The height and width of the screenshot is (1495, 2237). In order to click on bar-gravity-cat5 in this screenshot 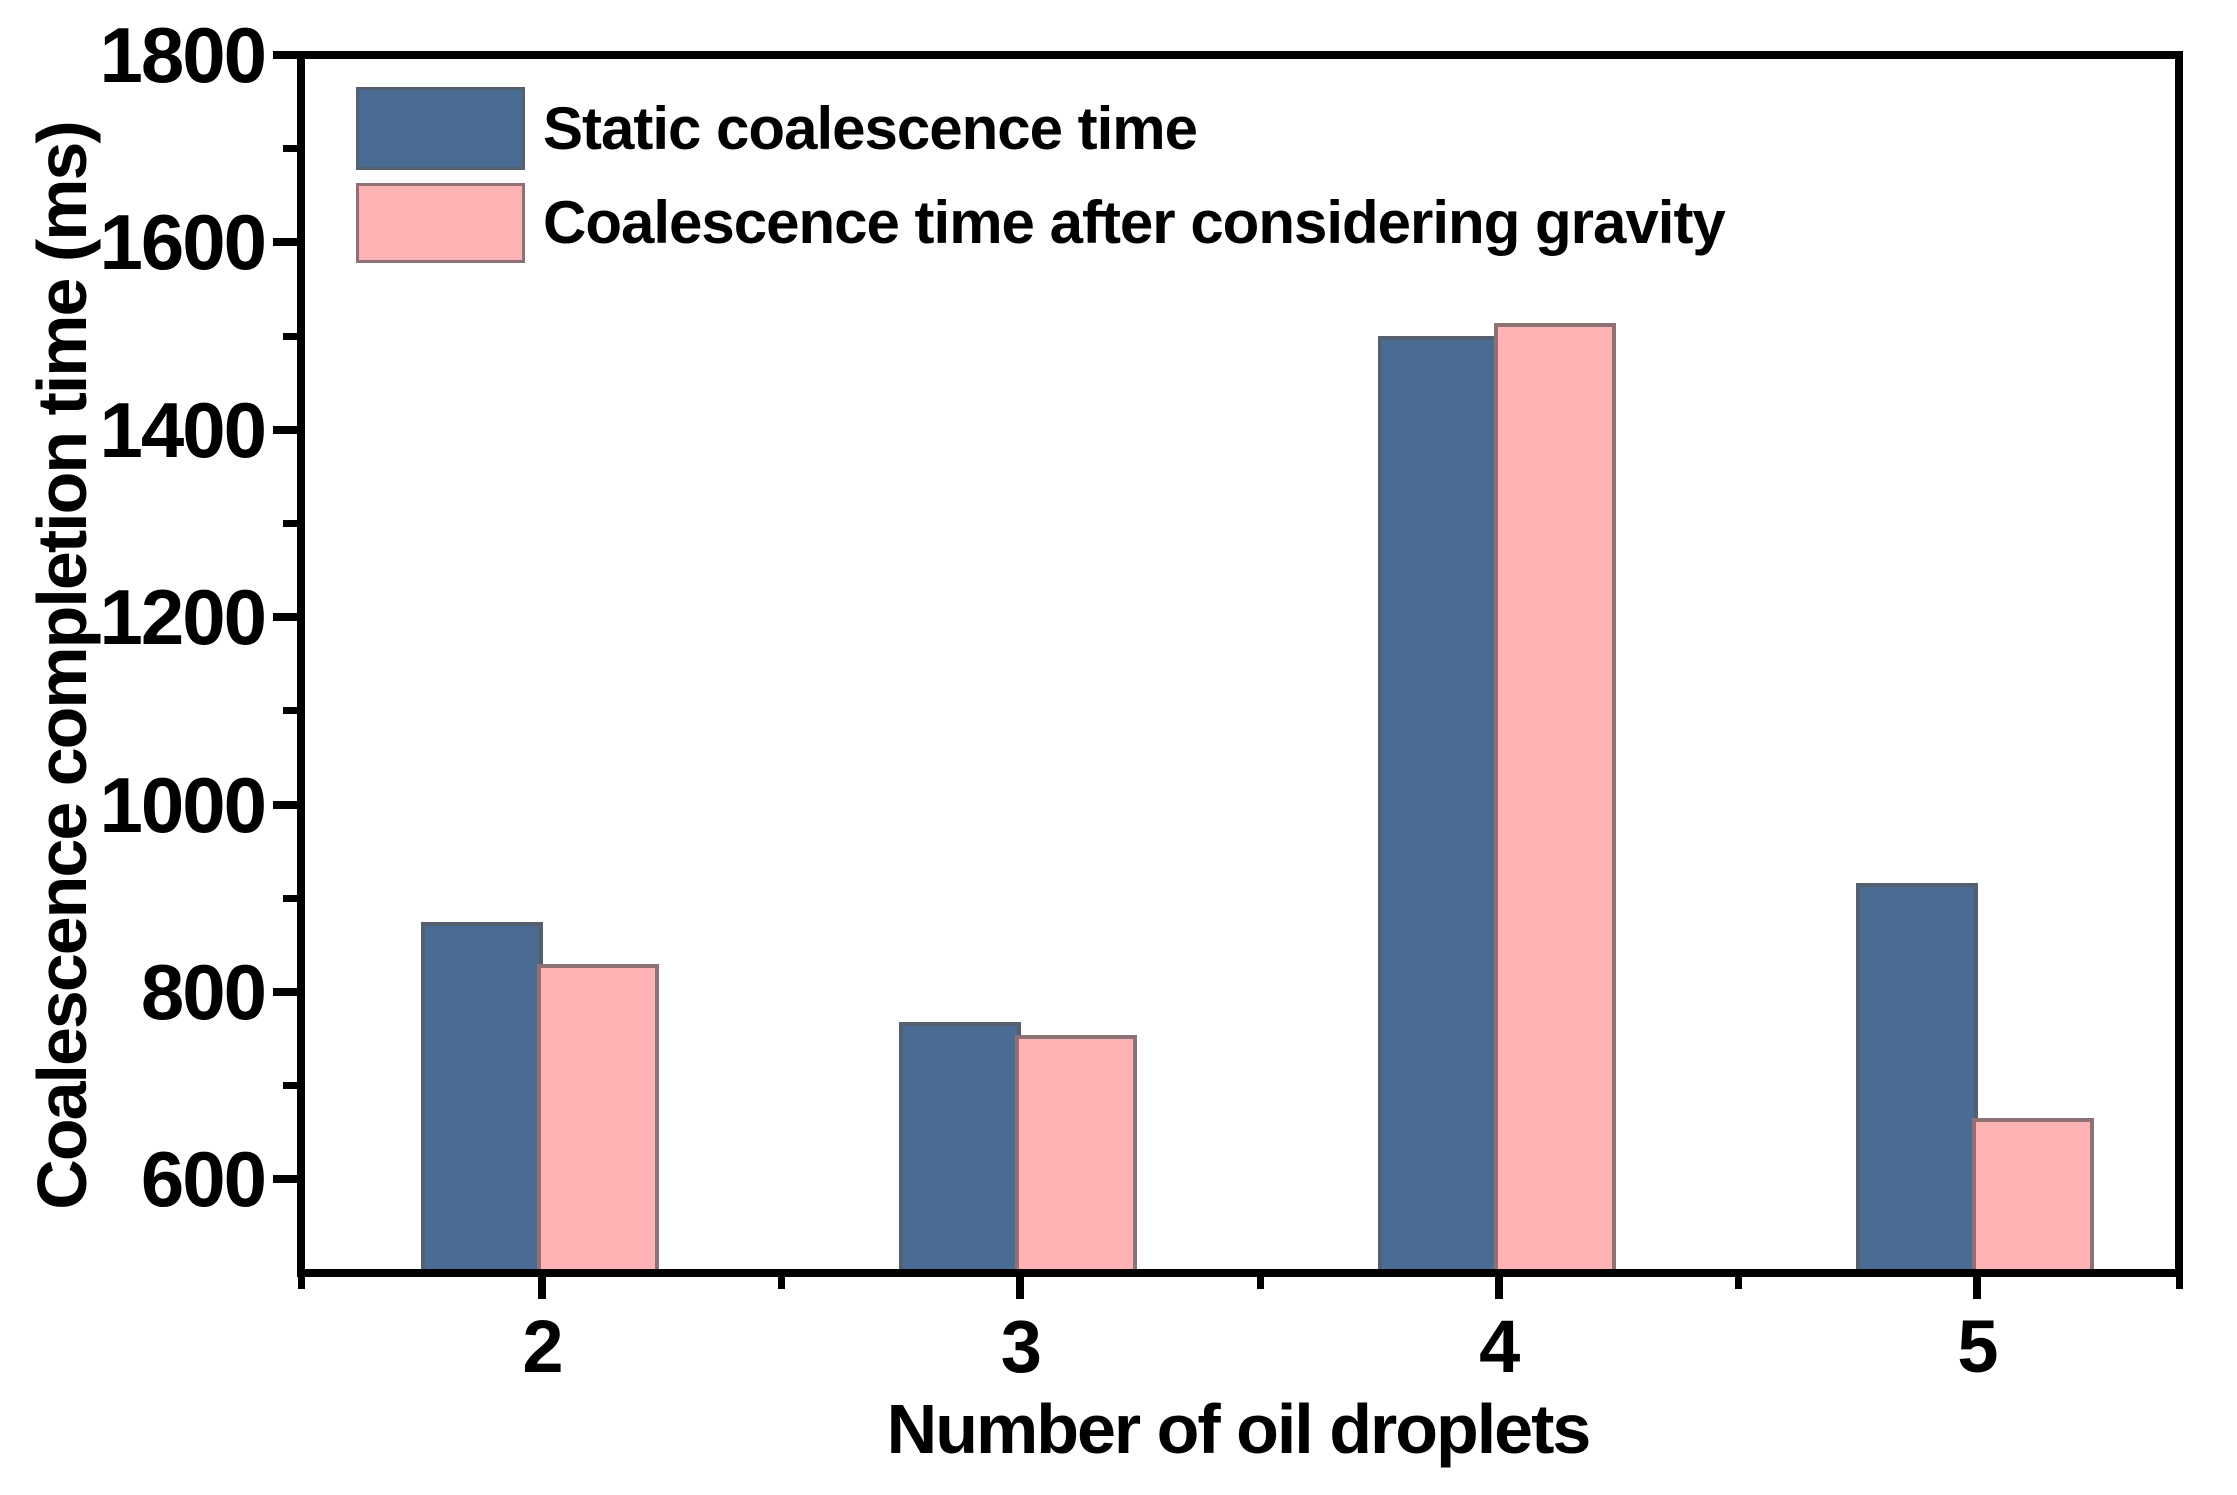, I will do `click(2032, 1195)`.